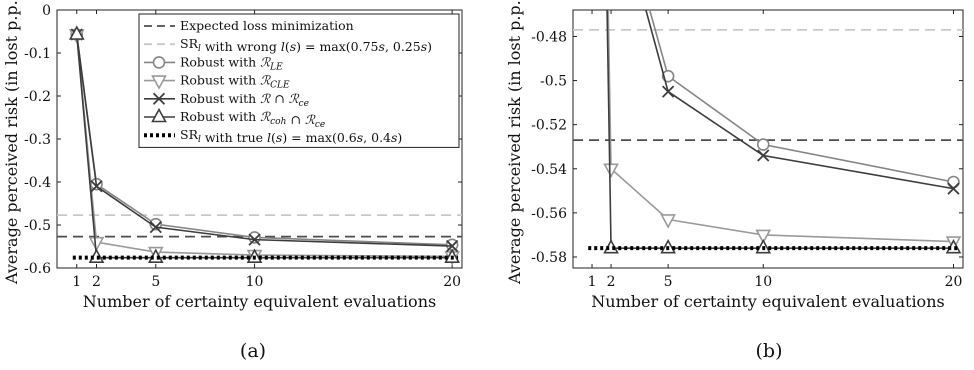  Describe the element at coordinates (319, 137) in the screenshot. I see `legend-label-part: ) = max(0.6` at that location.